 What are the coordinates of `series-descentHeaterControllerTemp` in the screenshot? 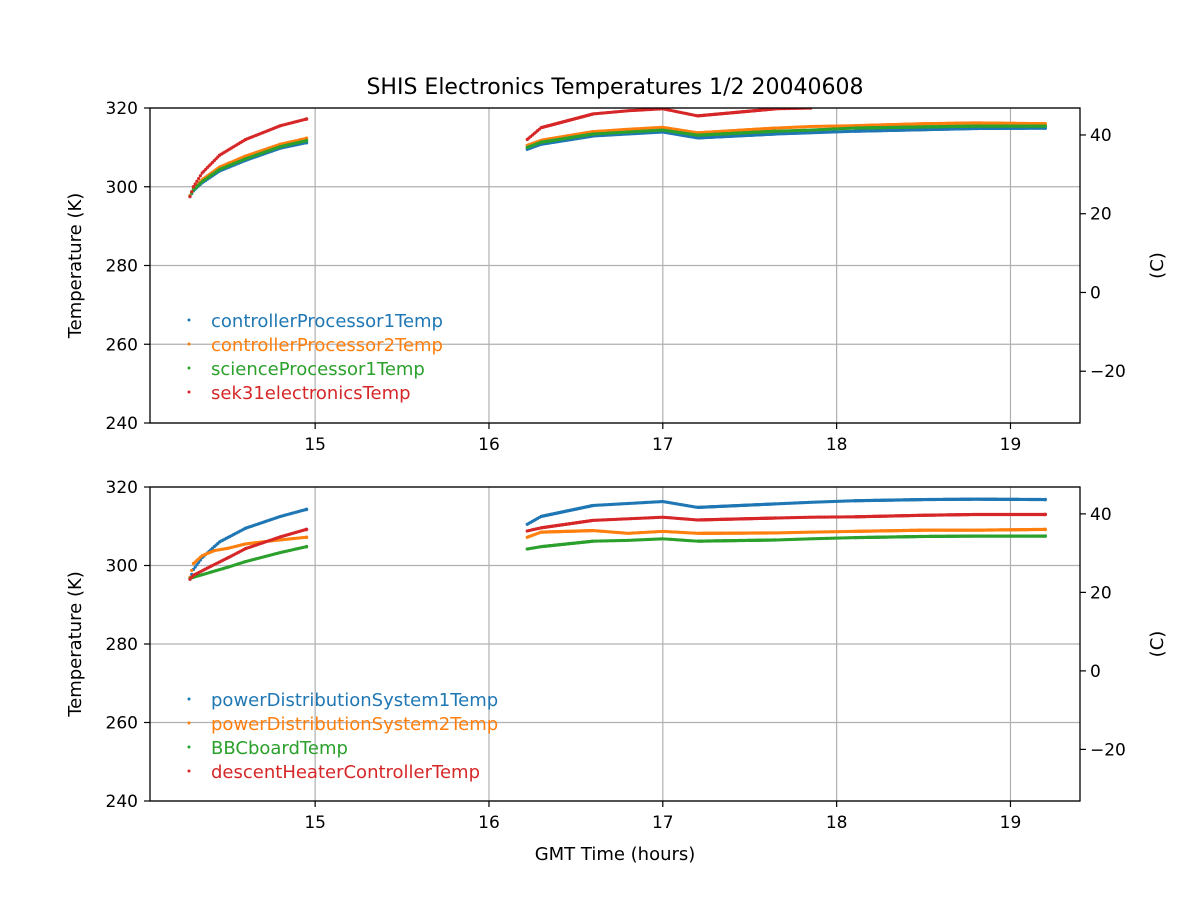 It's located at (618, 546).